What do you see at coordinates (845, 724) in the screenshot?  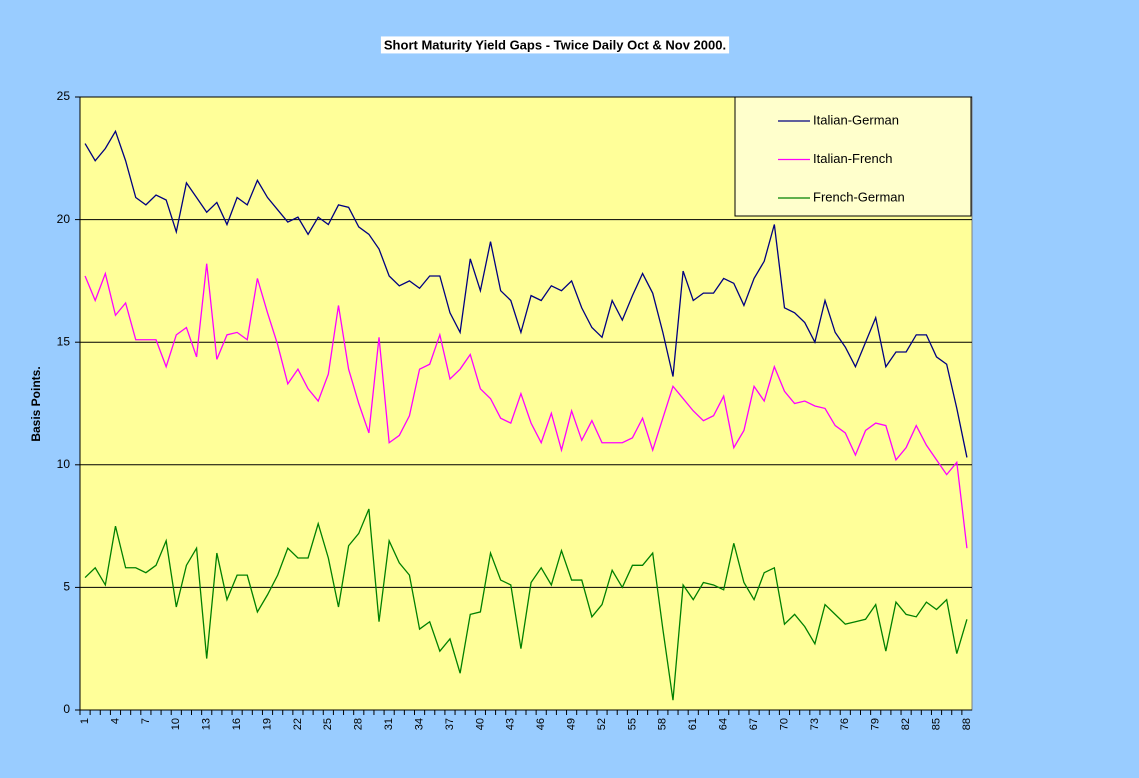 I see `x-tick-label: 76` at bounding box center [845, 724].